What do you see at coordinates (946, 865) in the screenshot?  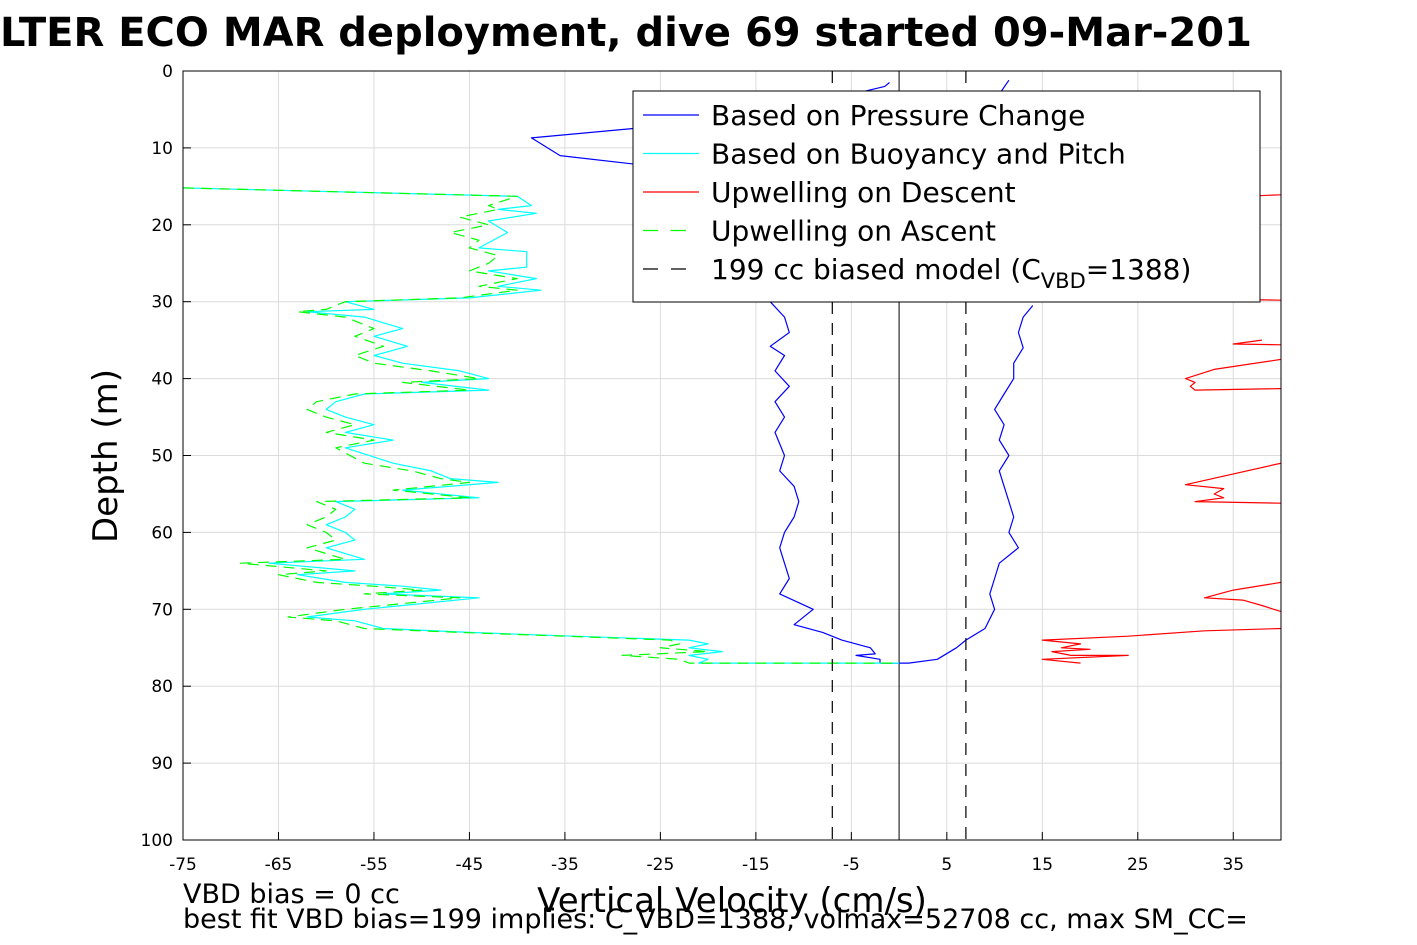 I see `x-tick-label: 5` at bounding box center [946, 865].